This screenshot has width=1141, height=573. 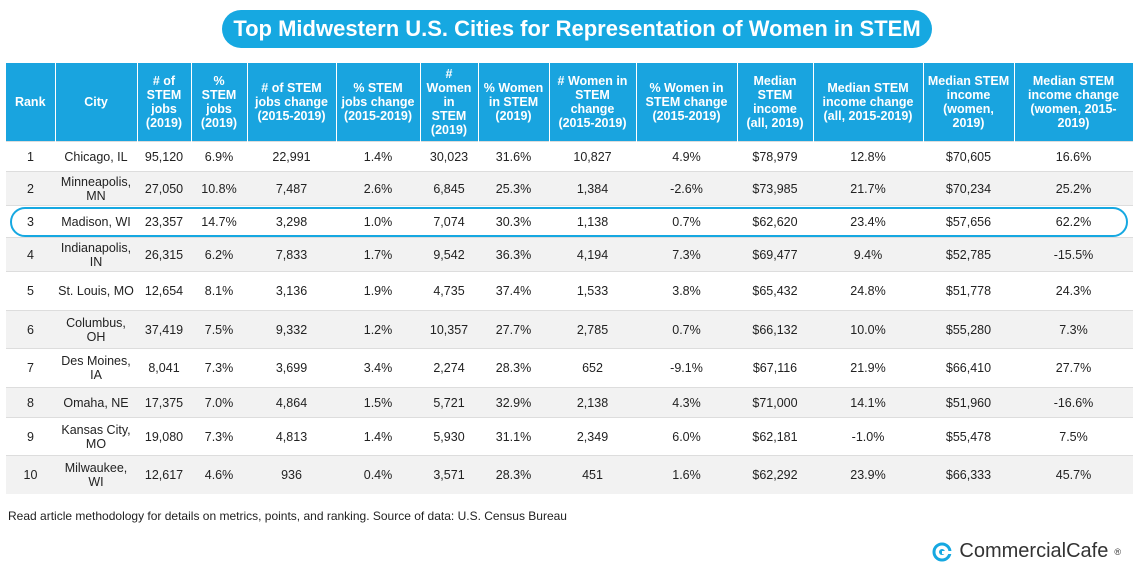 What do you see at coordinates (164, 102) in the screenshot?
I see `column-header: # of STEM jobs (2019)` at bounding box center [164, 102].